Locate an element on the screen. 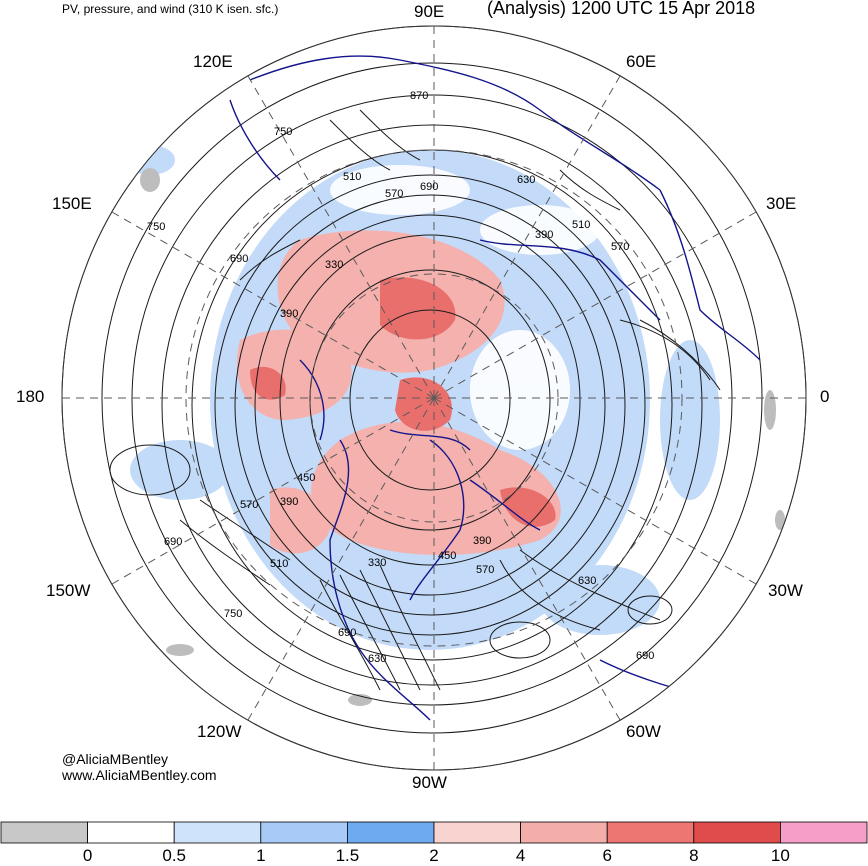 Image resolution: width=868 pixels, height=866 pixels. colorbar-tick-label: 10 is located at coordinates (780, 855).